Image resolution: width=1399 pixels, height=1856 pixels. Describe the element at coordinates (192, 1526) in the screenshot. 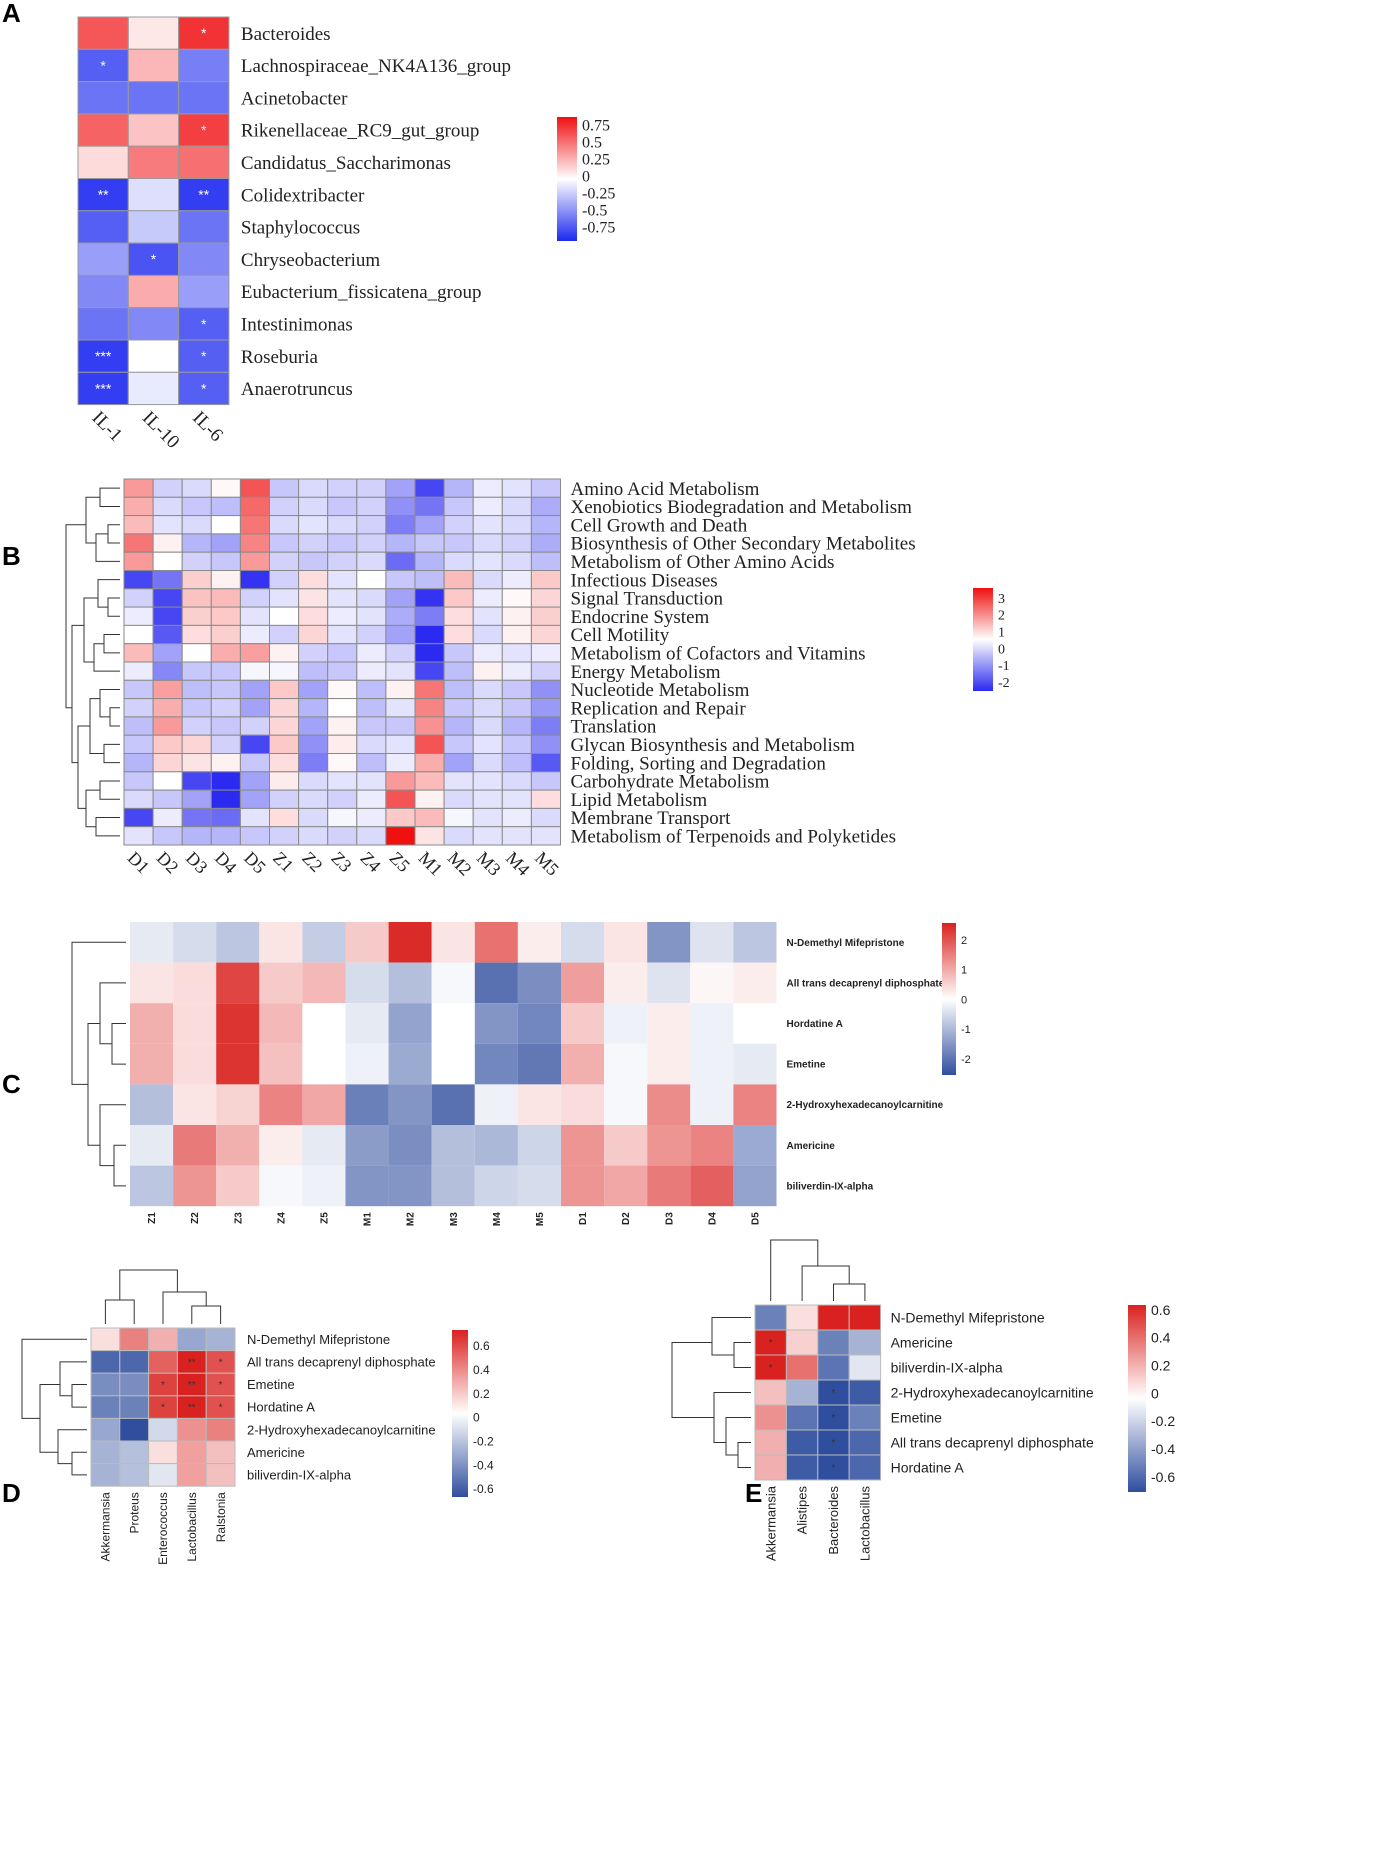

I see `column-label: Lactobacillus` at that location.